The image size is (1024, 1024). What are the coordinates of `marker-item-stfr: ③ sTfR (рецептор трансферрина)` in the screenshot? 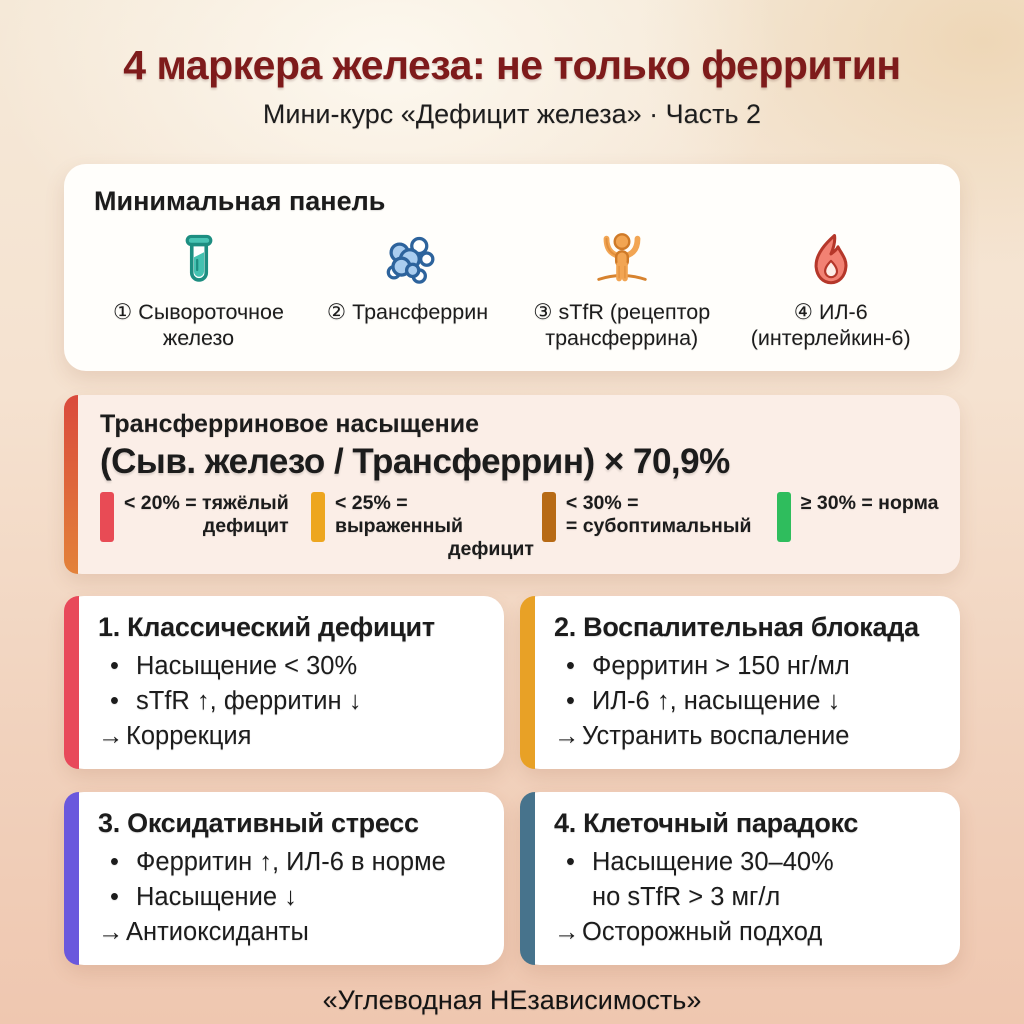 It's located at (621, 289).